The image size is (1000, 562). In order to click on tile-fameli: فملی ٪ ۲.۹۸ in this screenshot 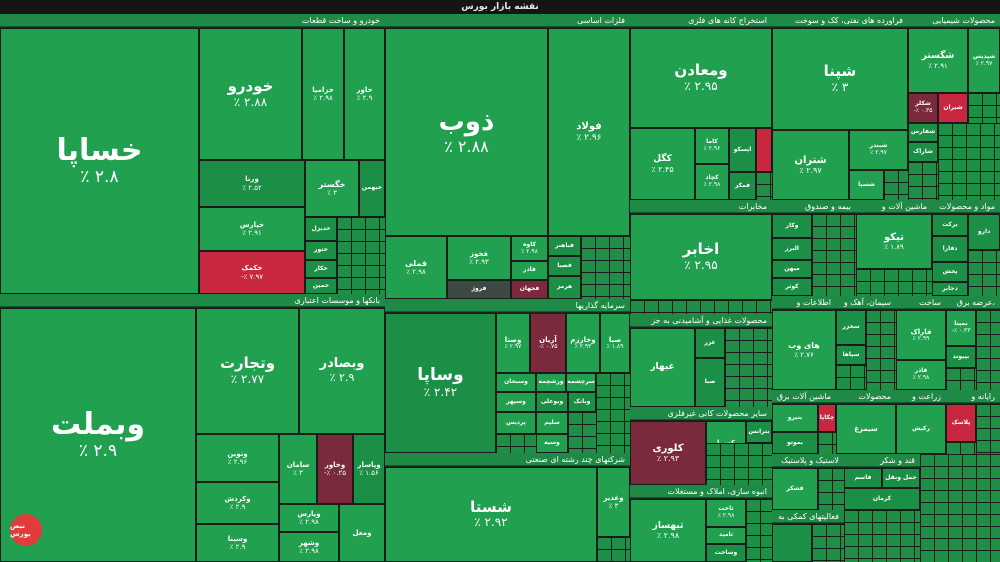, I will do `click(416, 267)`.